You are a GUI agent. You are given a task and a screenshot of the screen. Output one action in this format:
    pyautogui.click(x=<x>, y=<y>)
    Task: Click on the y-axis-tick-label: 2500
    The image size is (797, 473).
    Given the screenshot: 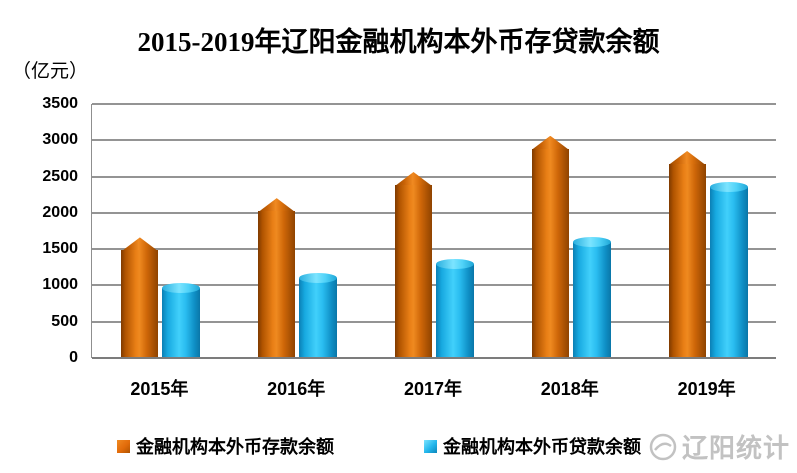 What is the action you would take?
    pyautogui.click(x=60, y=176)
    